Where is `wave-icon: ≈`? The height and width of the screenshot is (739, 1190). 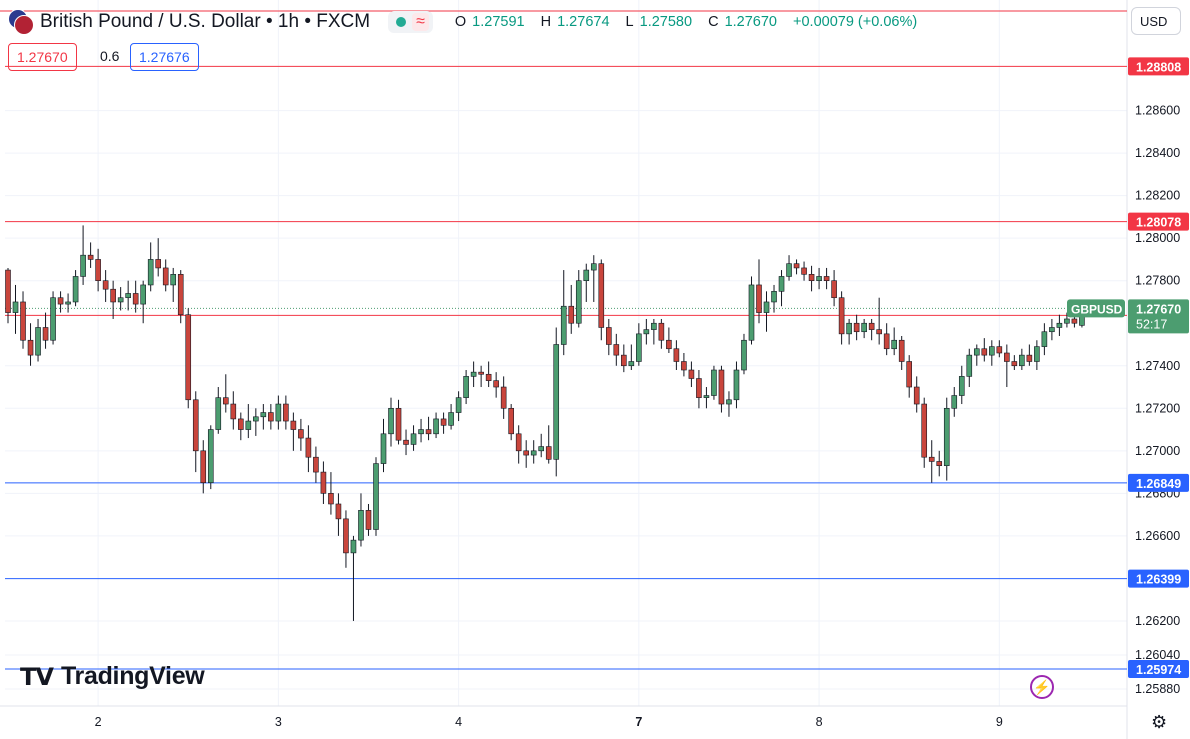
wave-icon: ≈ is located at coordinates (420, 22).